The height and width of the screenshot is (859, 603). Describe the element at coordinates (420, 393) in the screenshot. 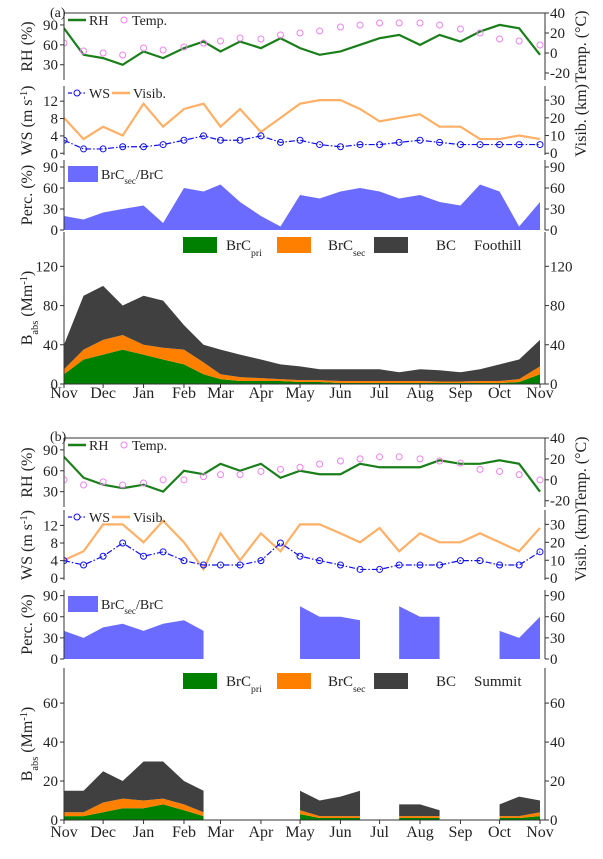

I see `x-tick-label: Aug` at that location.